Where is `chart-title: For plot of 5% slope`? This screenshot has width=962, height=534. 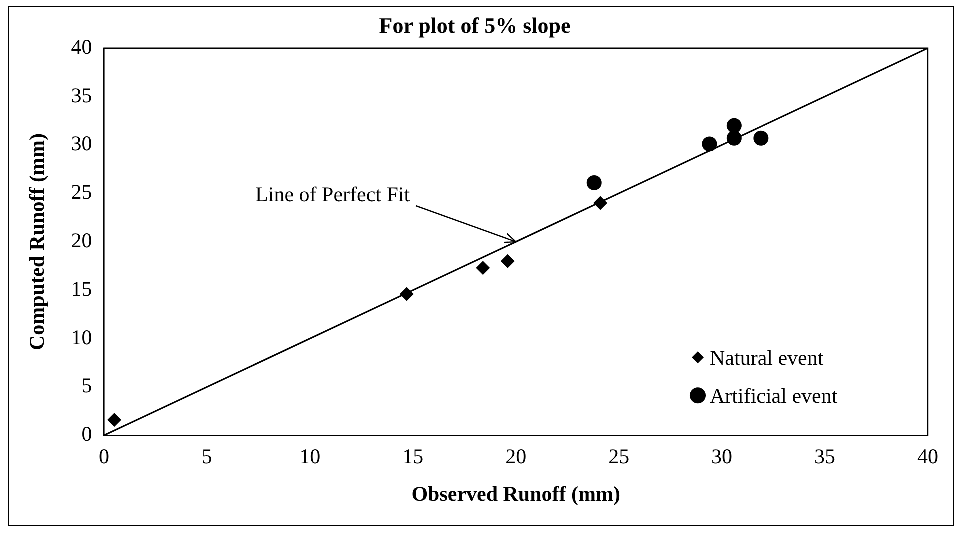 chart-title: For plot of 5% slope is located at coordinates (475, 25).